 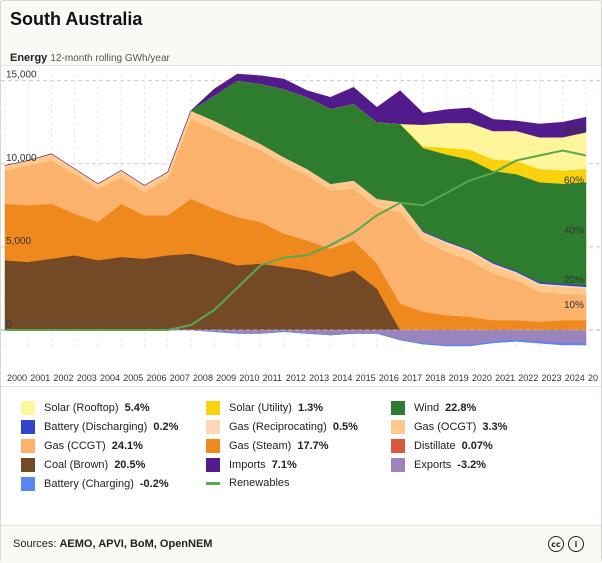 I want to click on legend-percent: 17.7%, so click(x=313, y=446).